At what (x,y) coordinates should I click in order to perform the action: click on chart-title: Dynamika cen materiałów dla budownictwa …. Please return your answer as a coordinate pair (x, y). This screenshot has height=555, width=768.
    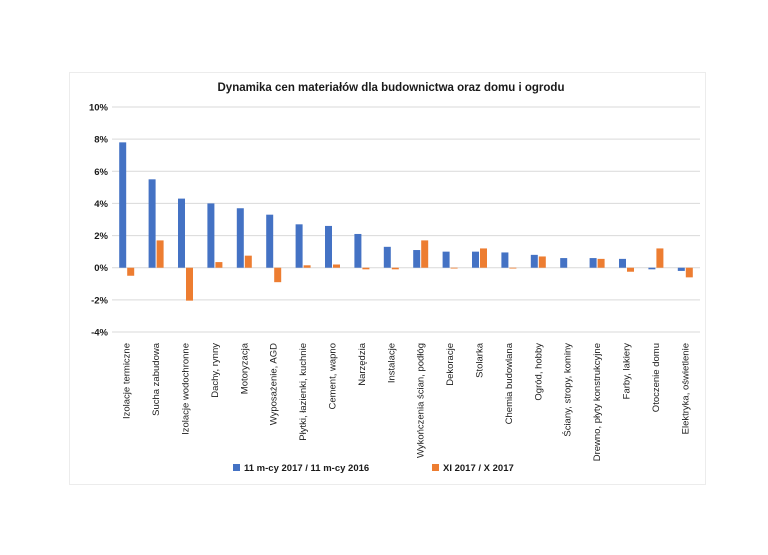
    Looking at the image, I should click on (391, 88).